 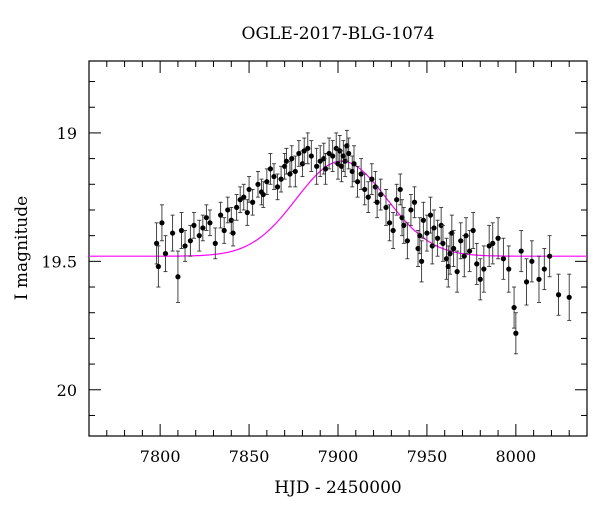 I want to click on x-tick-label: 7850, so click(x=249, y=456).